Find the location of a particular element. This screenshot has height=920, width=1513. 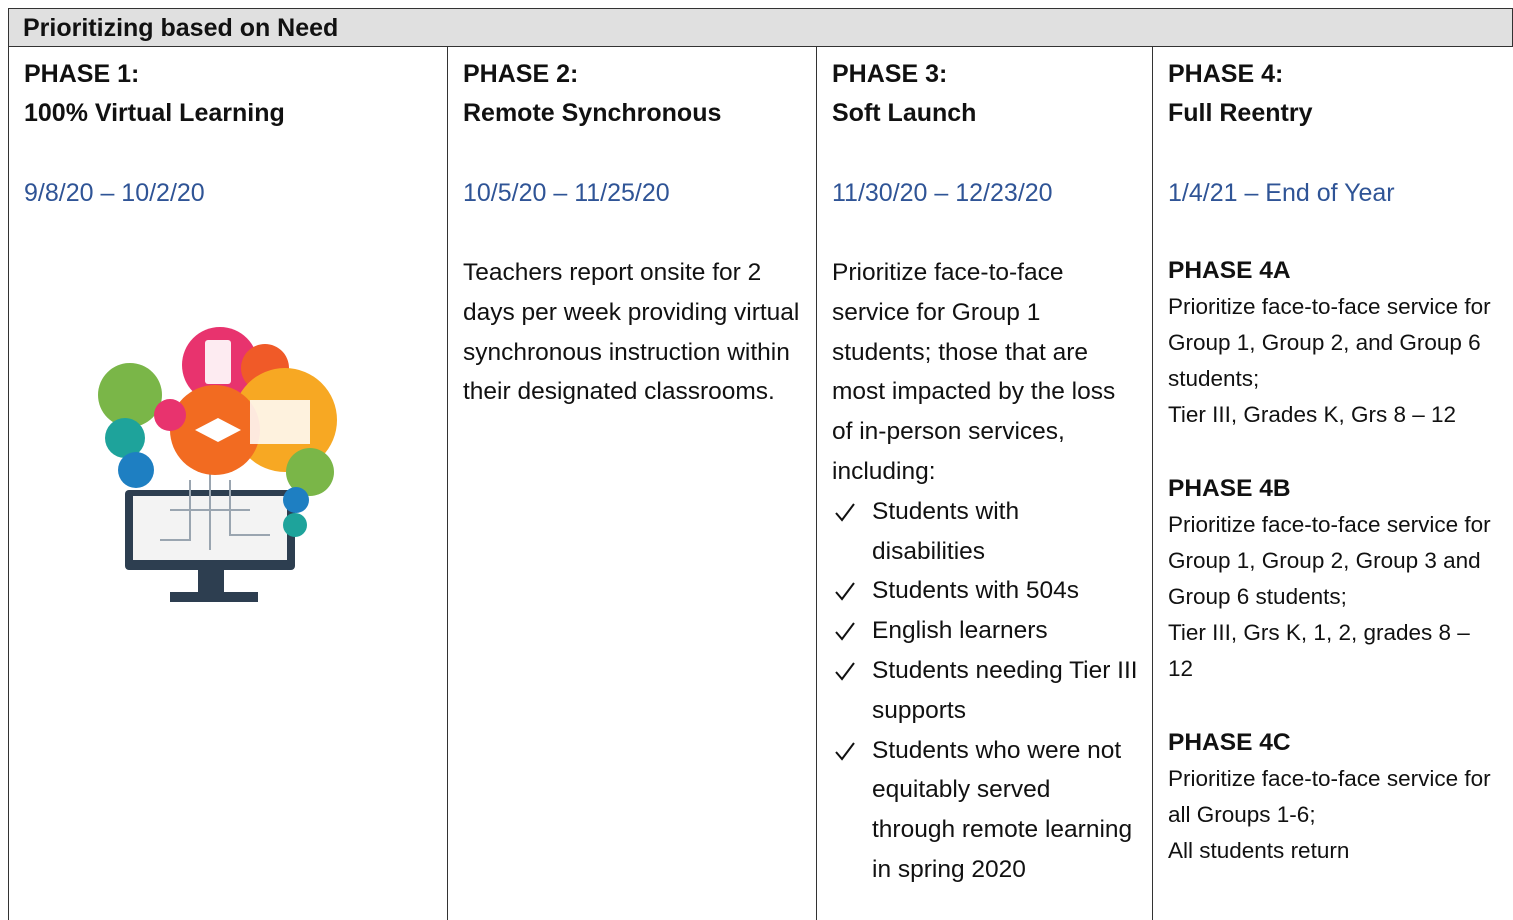

subphase-title: PHASE 4A is located at coordinates (1229, 270).